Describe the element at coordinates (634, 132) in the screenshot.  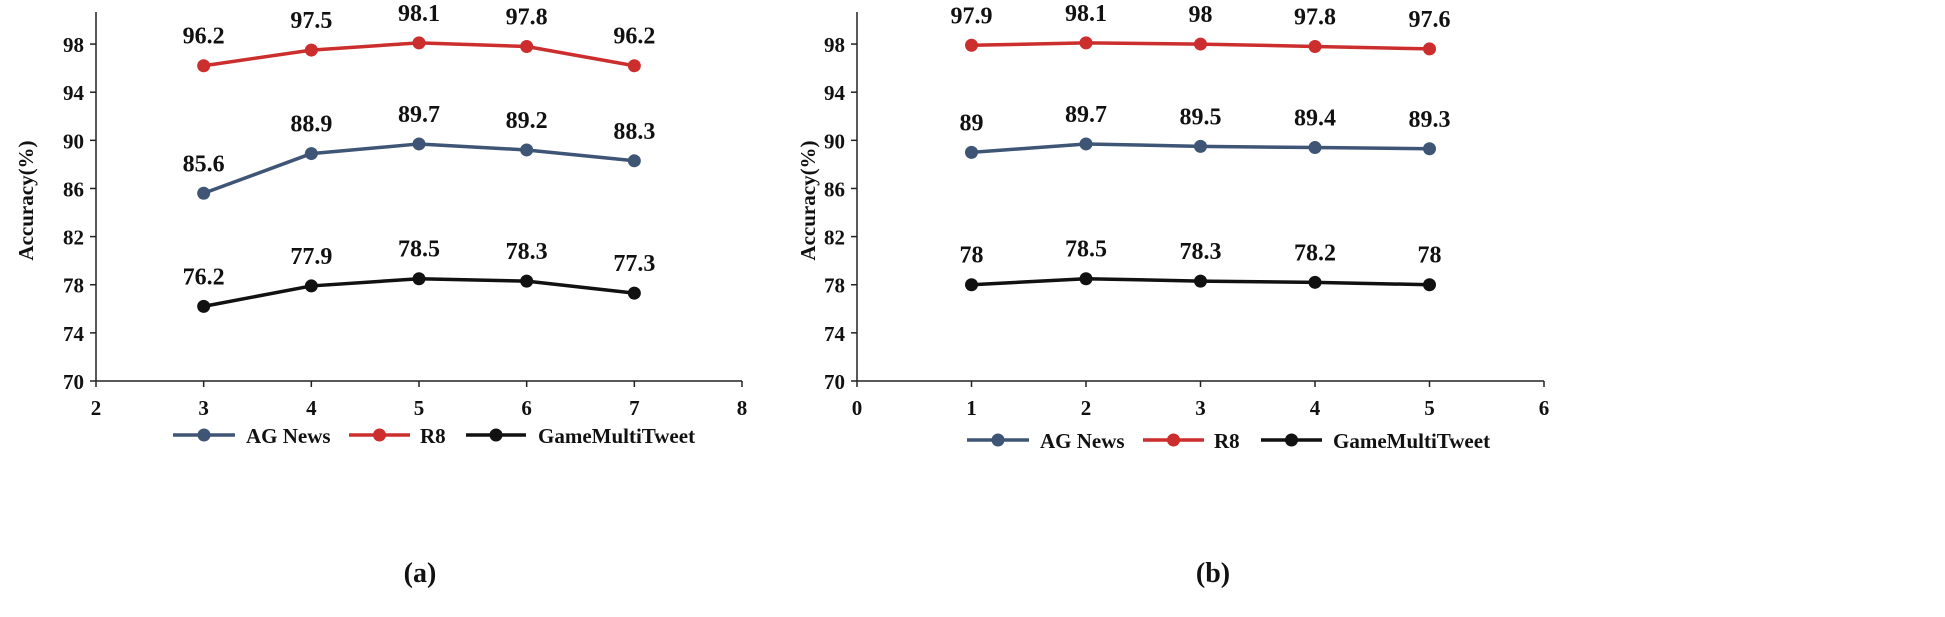
I see `data-label-ag: 88.3` at that location.